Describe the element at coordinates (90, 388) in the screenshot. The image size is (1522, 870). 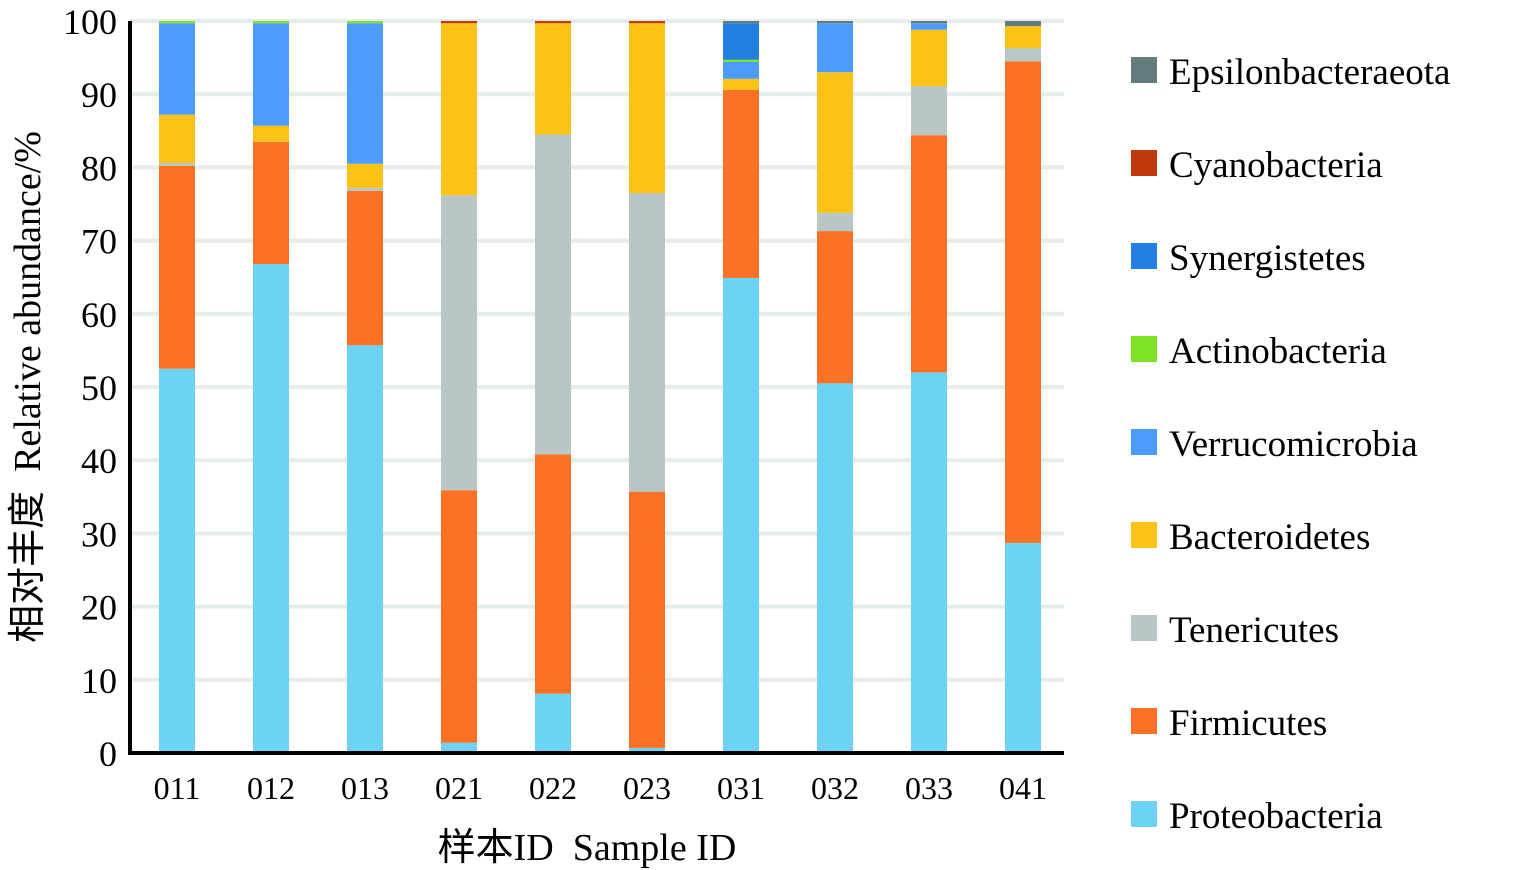
I see `y-tick-labels: 0 10 20 30 40 50 60 70 80 90 100` at that location.